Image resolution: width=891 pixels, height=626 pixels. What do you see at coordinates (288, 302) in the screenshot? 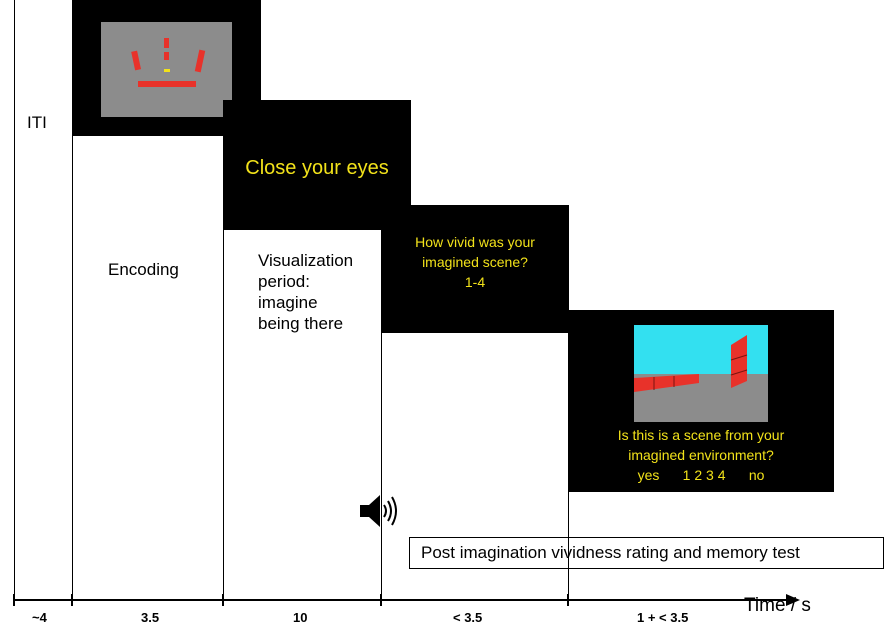
I see `visualization-label-line3: imagine` at bounding box center [288, 302].